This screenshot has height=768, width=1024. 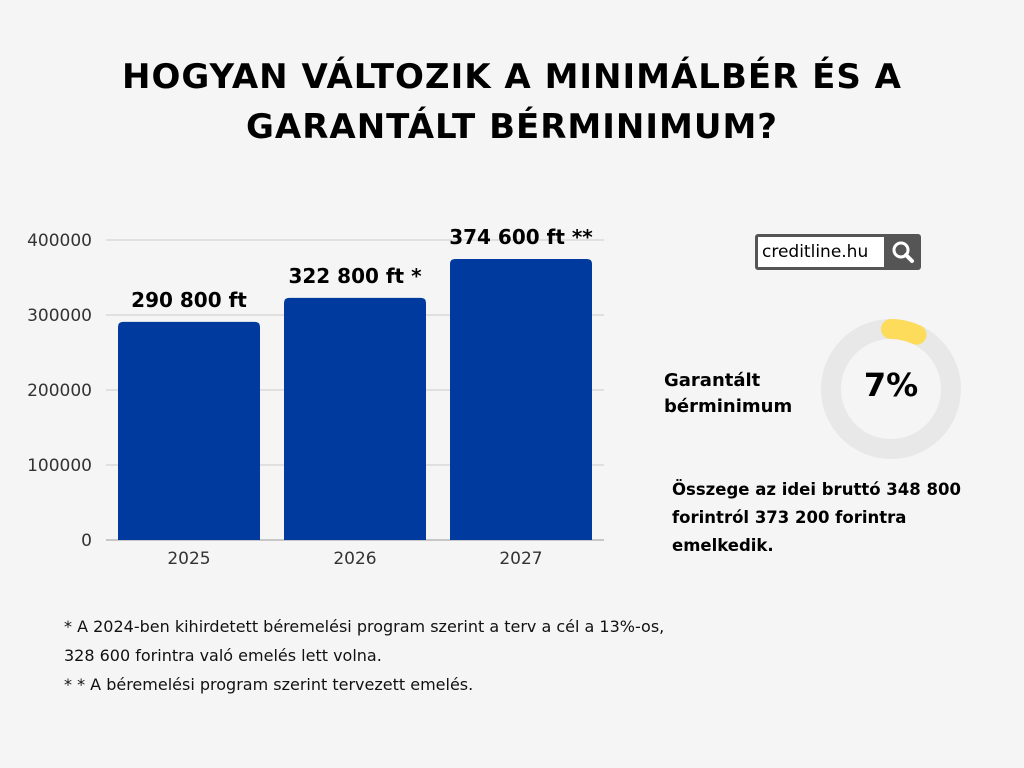 I want to click on y-tick-label: 100000, so click(x=59, y=466).